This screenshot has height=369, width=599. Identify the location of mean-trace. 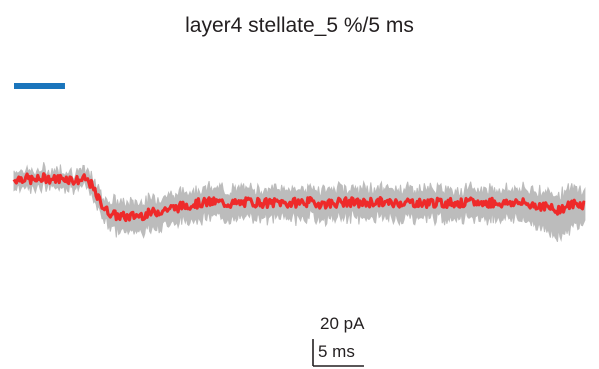
(299, 197).